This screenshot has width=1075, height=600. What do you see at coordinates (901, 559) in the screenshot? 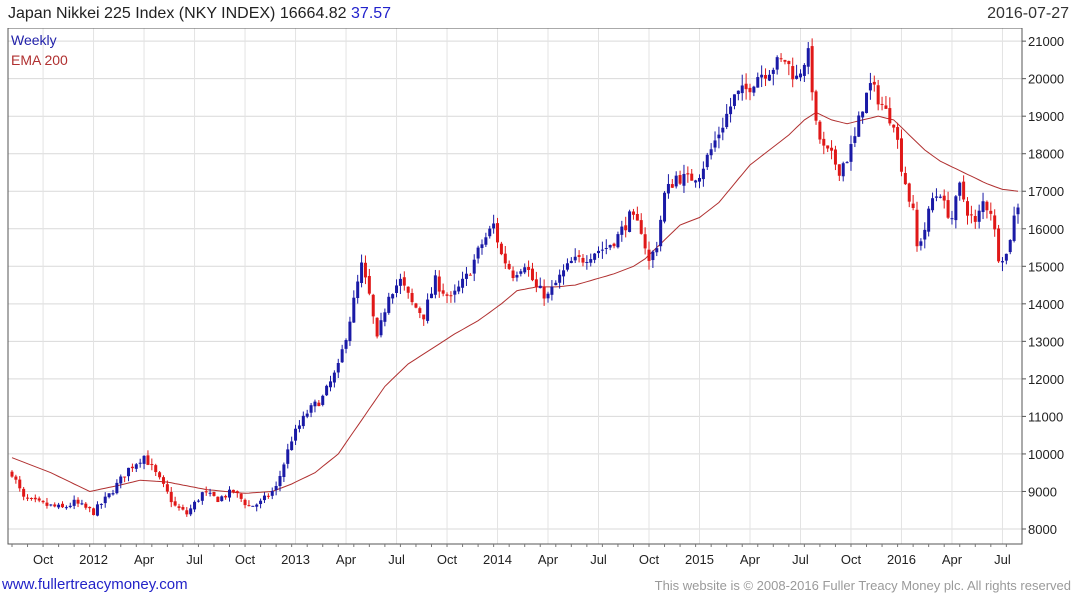
I see `x-tick-label: 2016` at bounding box center [901, 559].